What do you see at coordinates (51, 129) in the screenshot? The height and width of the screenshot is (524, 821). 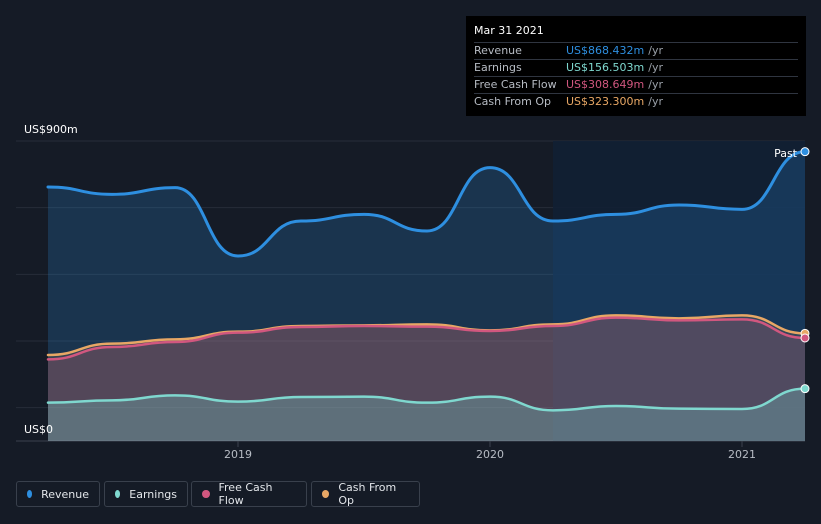 I see `y-axis-top-label: US$900m` at bounding box center [51, 129].